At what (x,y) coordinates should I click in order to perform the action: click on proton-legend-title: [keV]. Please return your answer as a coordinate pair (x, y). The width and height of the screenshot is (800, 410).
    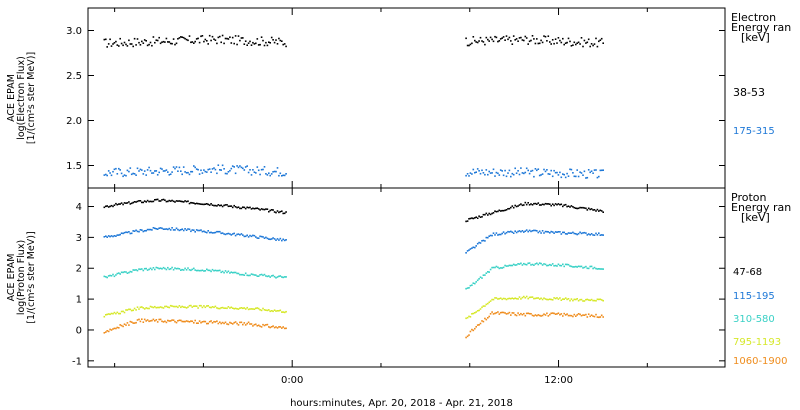
    Looking at the image, I should click on (755, 217).